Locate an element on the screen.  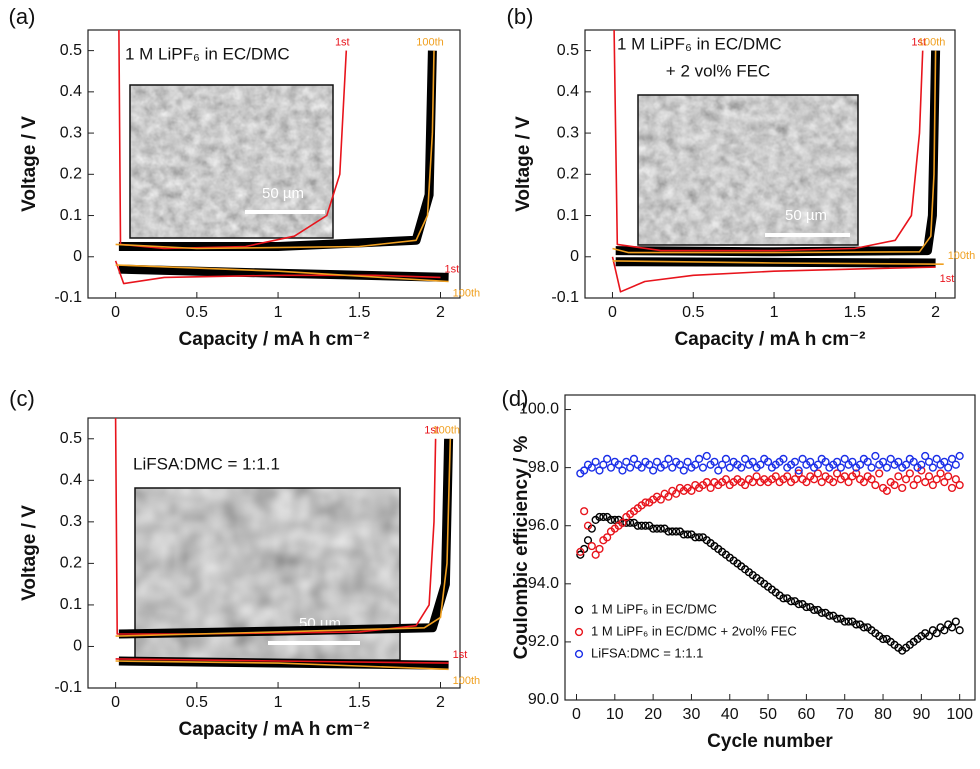
y-tick-label: 0.1 is located at coordinates (568, 215).